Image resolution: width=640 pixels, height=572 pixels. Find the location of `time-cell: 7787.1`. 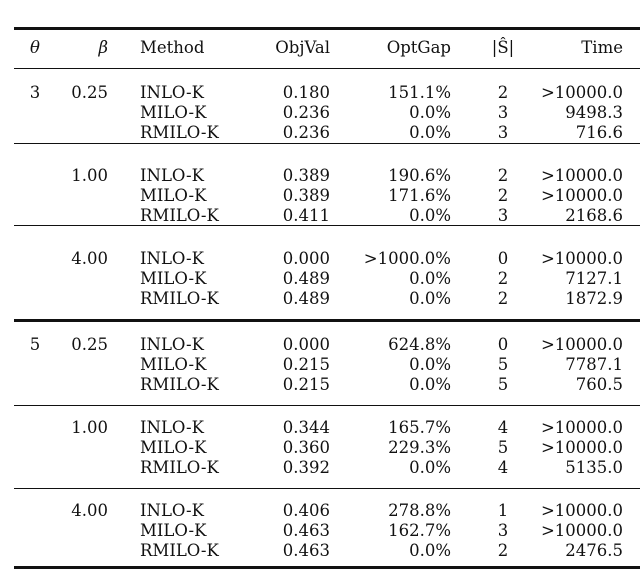

time-cell: 7787.1 is located at coordinates (594, 364).